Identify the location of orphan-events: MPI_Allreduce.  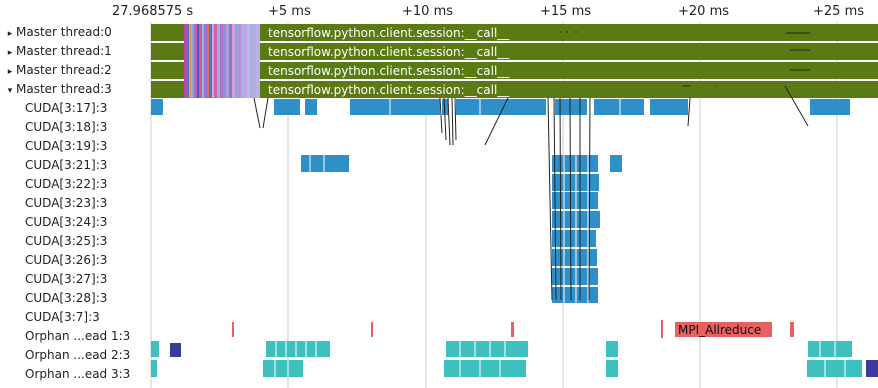
(514, 348).